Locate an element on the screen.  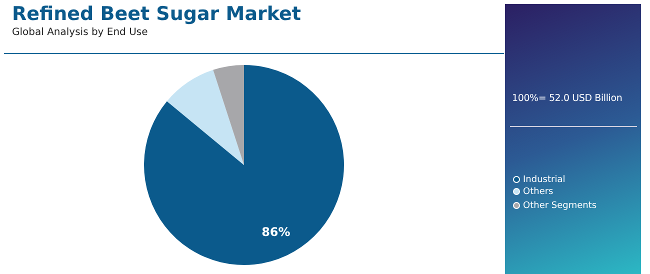
legend-label: Others is located at coordinates (538, 192).